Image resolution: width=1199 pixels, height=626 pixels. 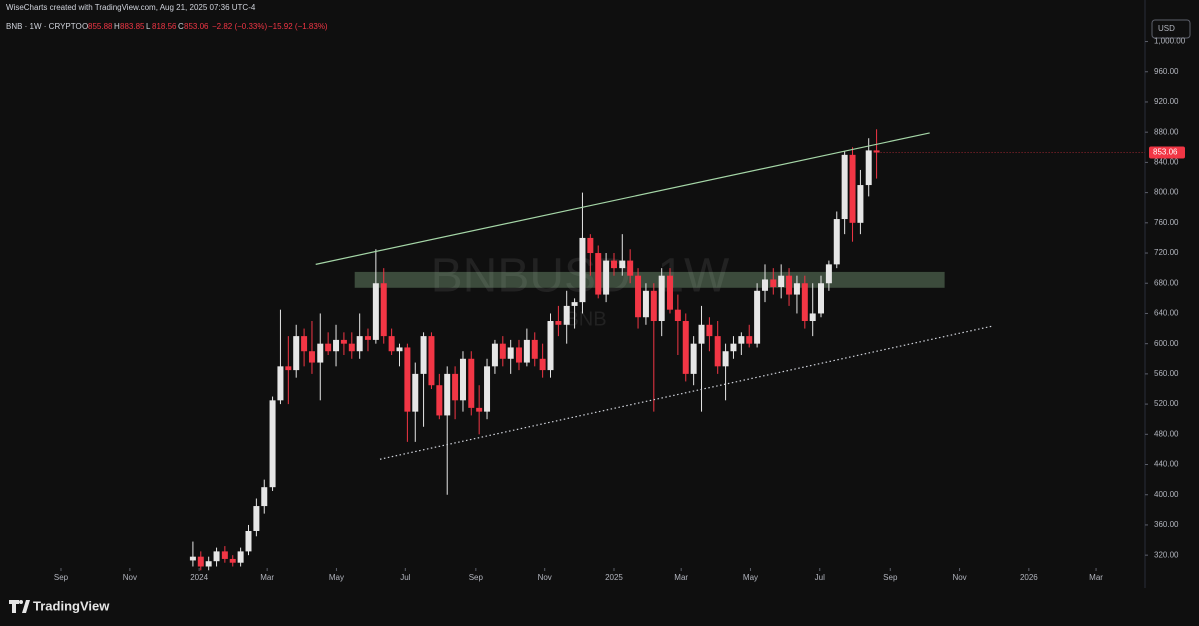 I want to click on legend-text: C, so click(x=181, y=26).